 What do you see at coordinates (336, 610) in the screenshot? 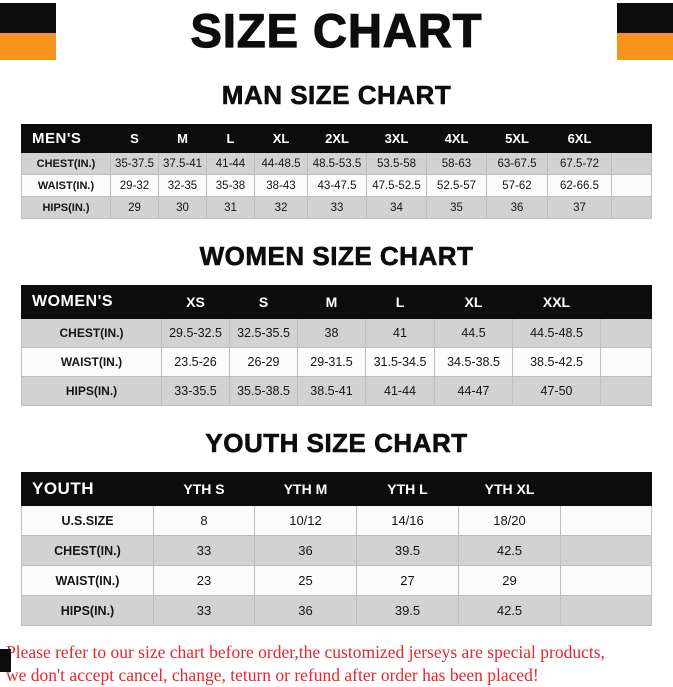
I see `table-row: HIPS(IN.) 33 36 39.5 42.5` at bounding box center [336, 610].